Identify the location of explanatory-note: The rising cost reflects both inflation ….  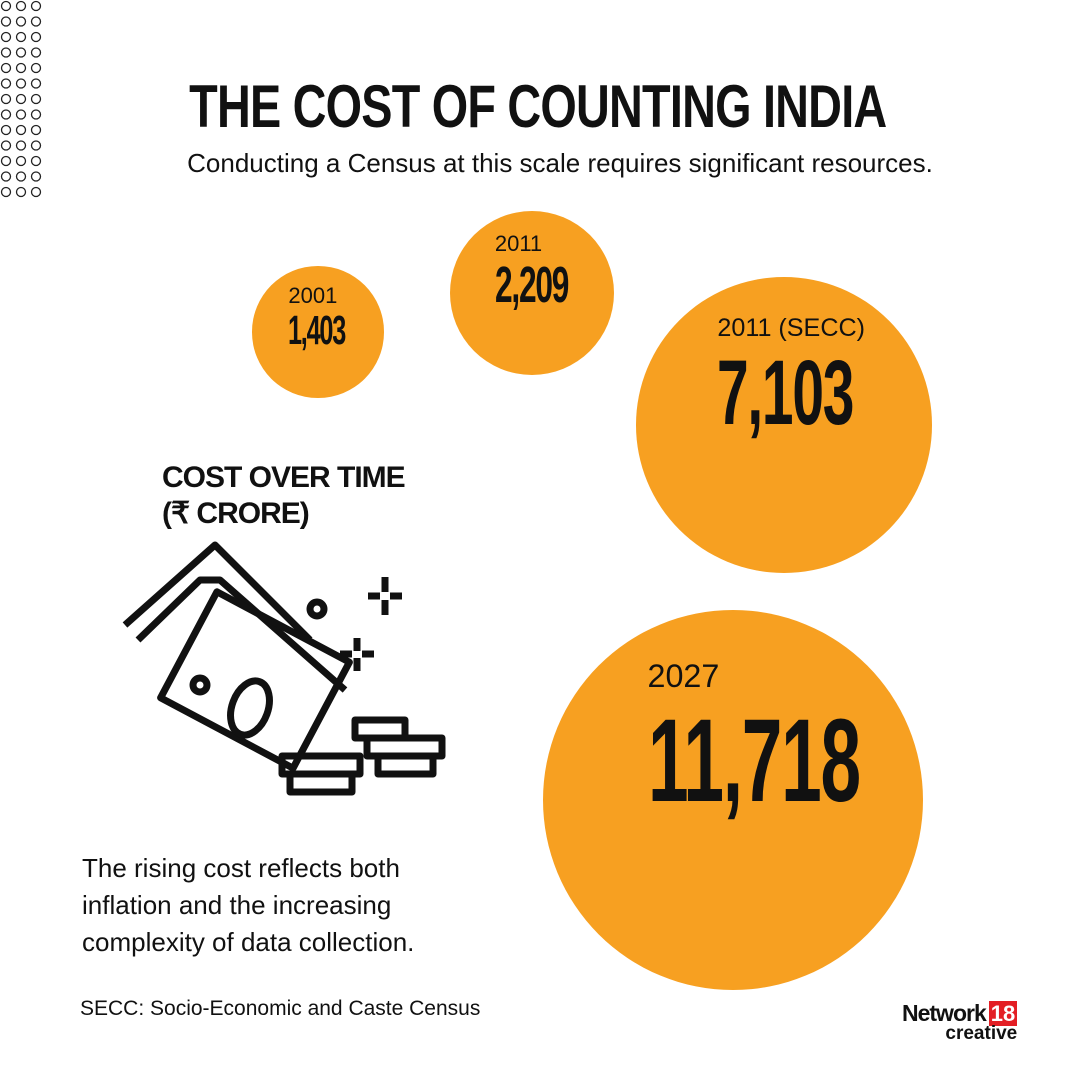
(248, 905).